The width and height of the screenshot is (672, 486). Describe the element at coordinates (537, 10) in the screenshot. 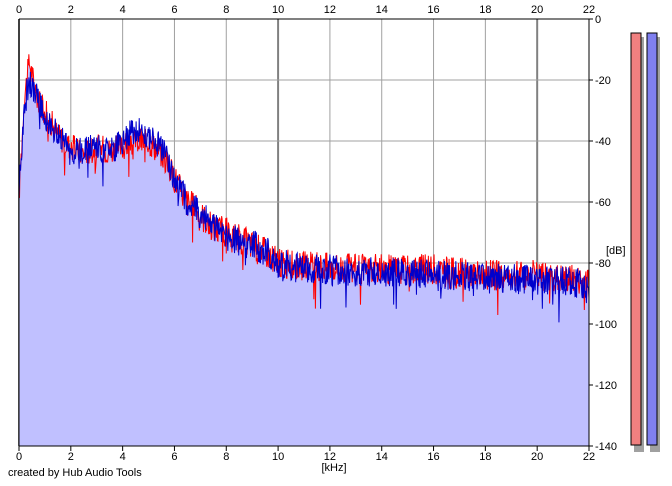

I see `x-tick-label-top-20: 20` at that location.